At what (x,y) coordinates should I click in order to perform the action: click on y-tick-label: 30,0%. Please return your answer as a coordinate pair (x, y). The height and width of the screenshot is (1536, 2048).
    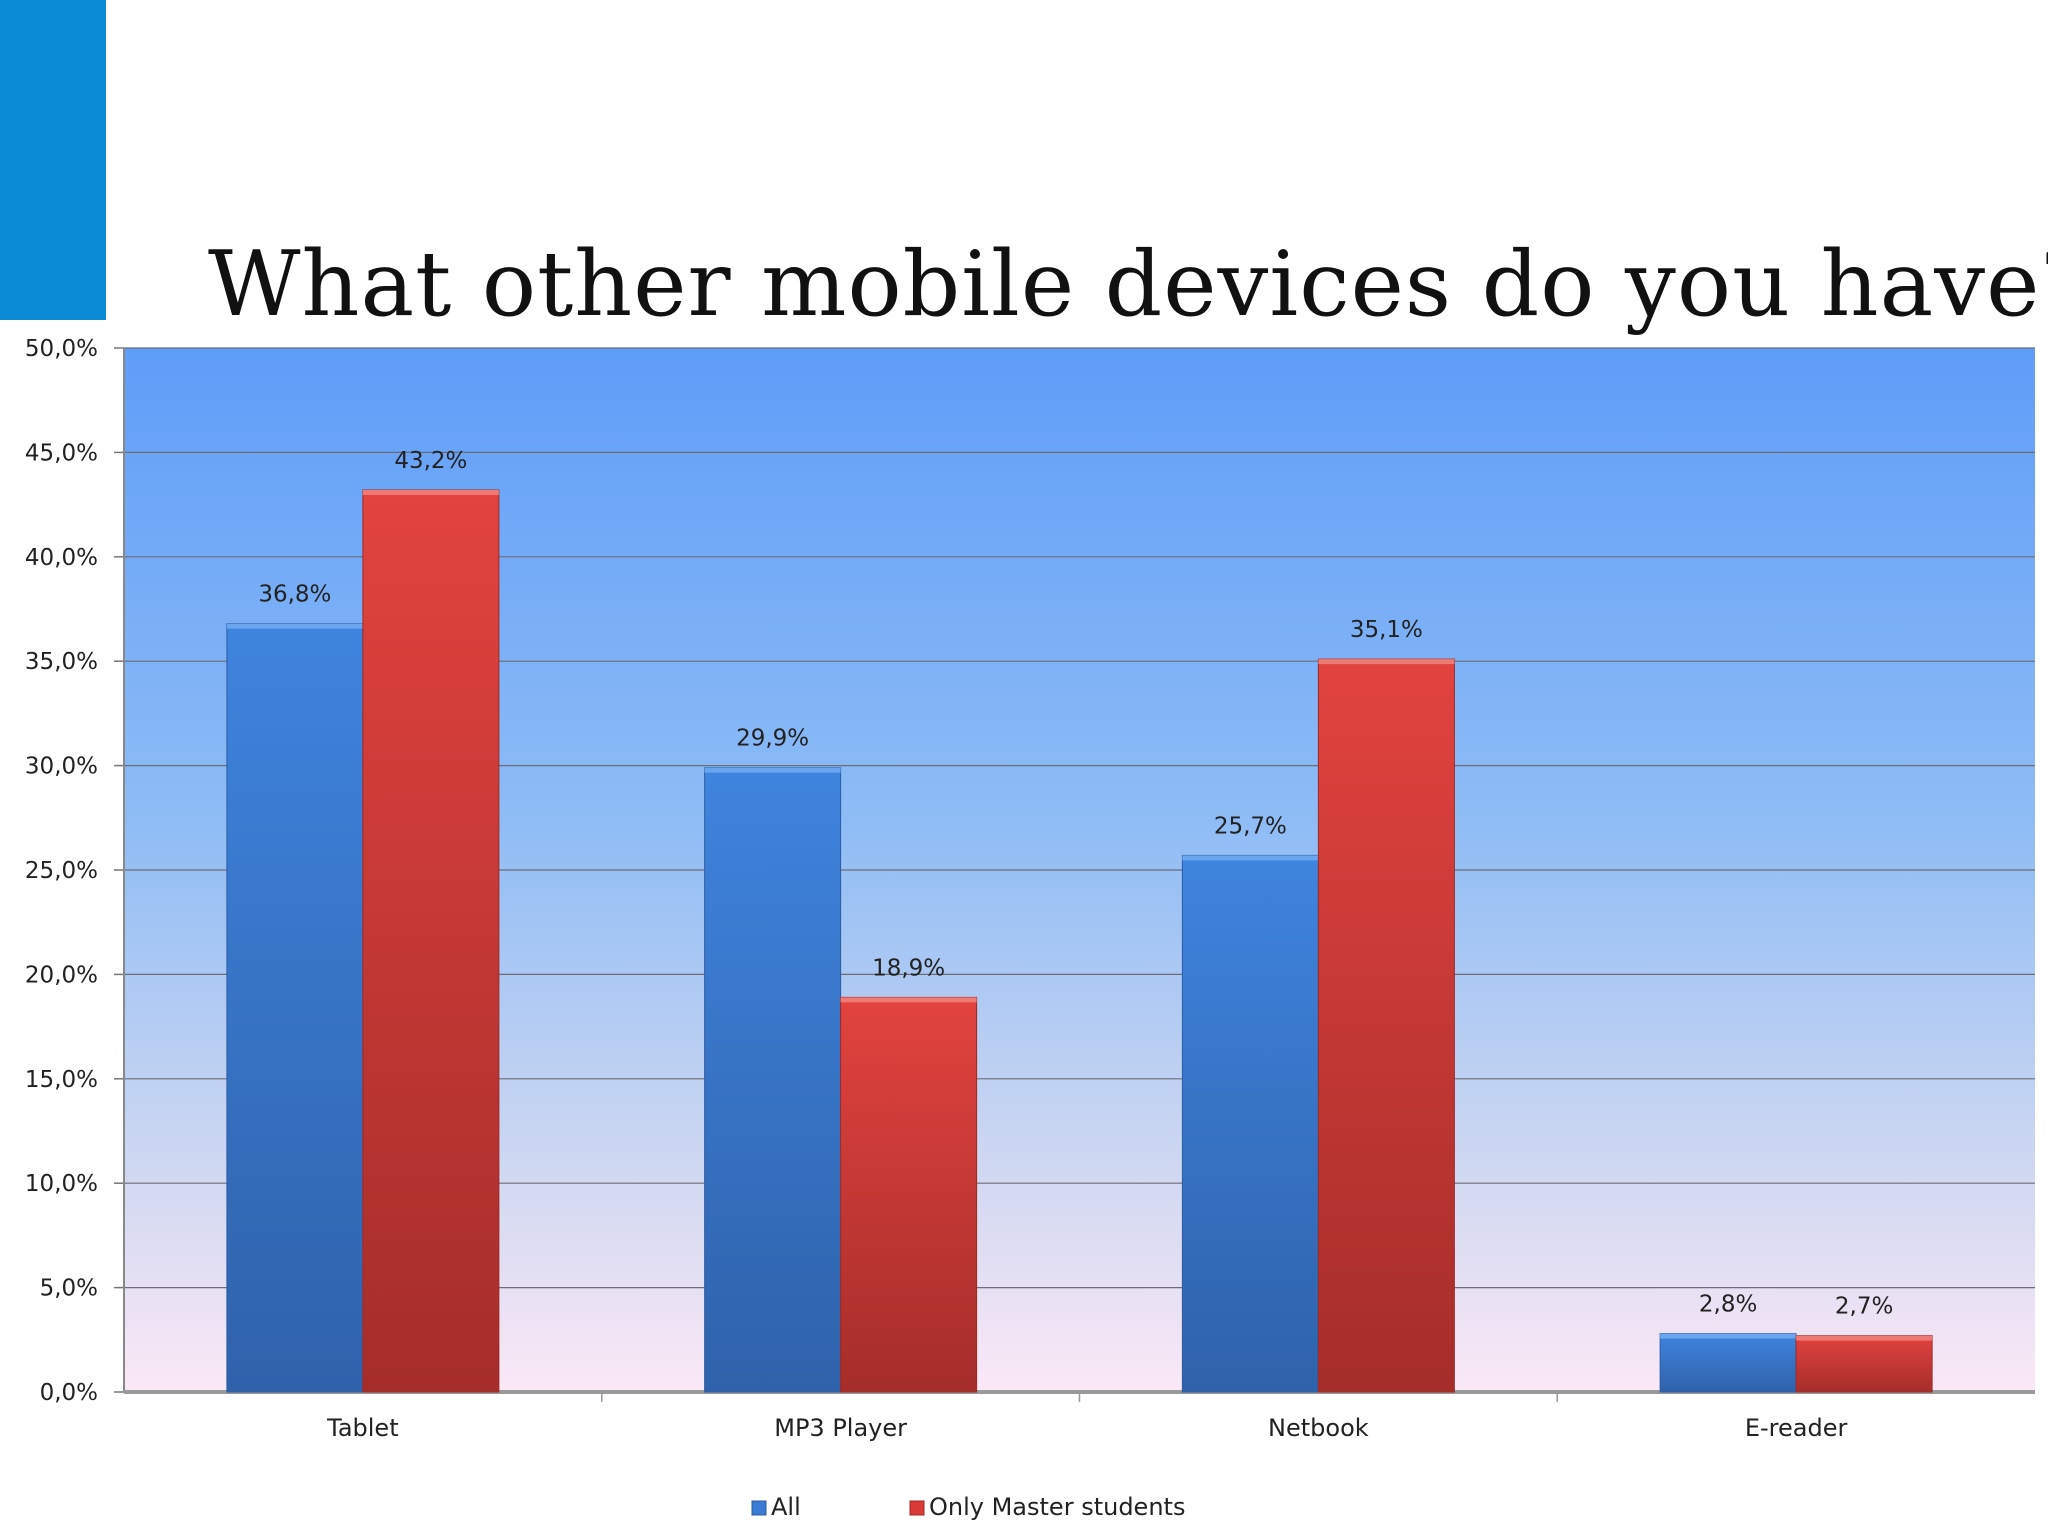
    Looking at the image, I should click on (61, 767).